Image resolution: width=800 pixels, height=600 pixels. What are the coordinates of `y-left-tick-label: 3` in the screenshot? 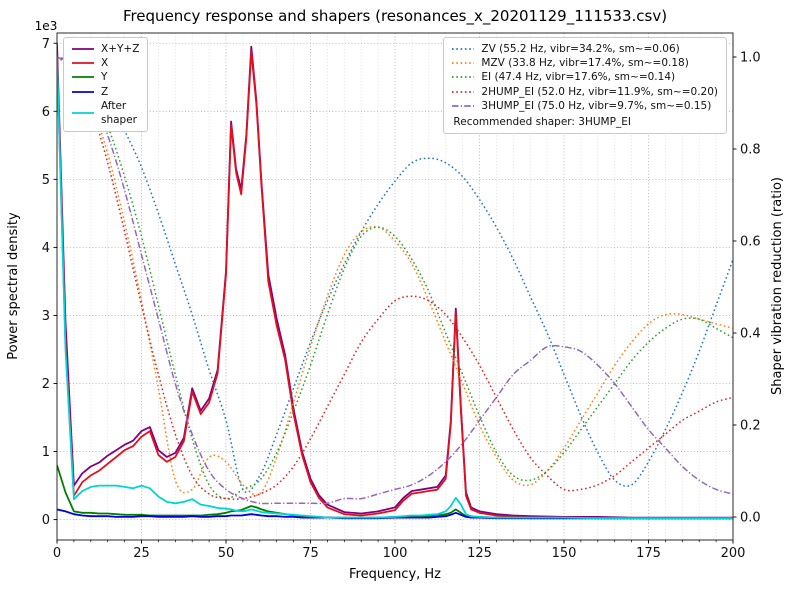 It's located at (46, 316).